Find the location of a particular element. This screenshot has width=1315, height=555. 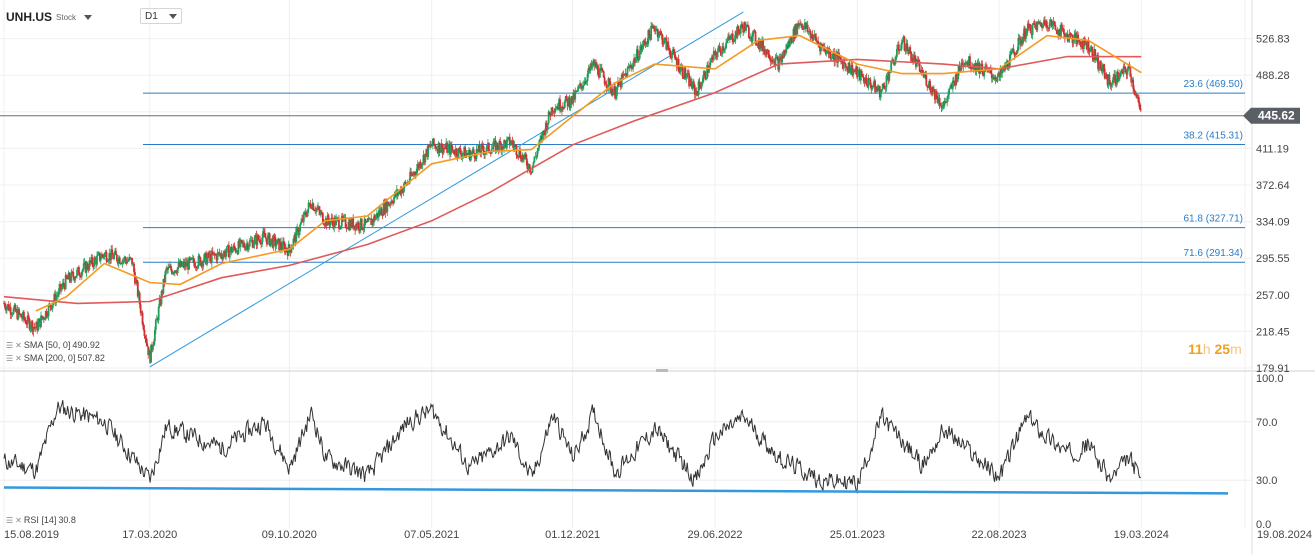

timeframe-select: D1 is located at coordinates (161, 16).